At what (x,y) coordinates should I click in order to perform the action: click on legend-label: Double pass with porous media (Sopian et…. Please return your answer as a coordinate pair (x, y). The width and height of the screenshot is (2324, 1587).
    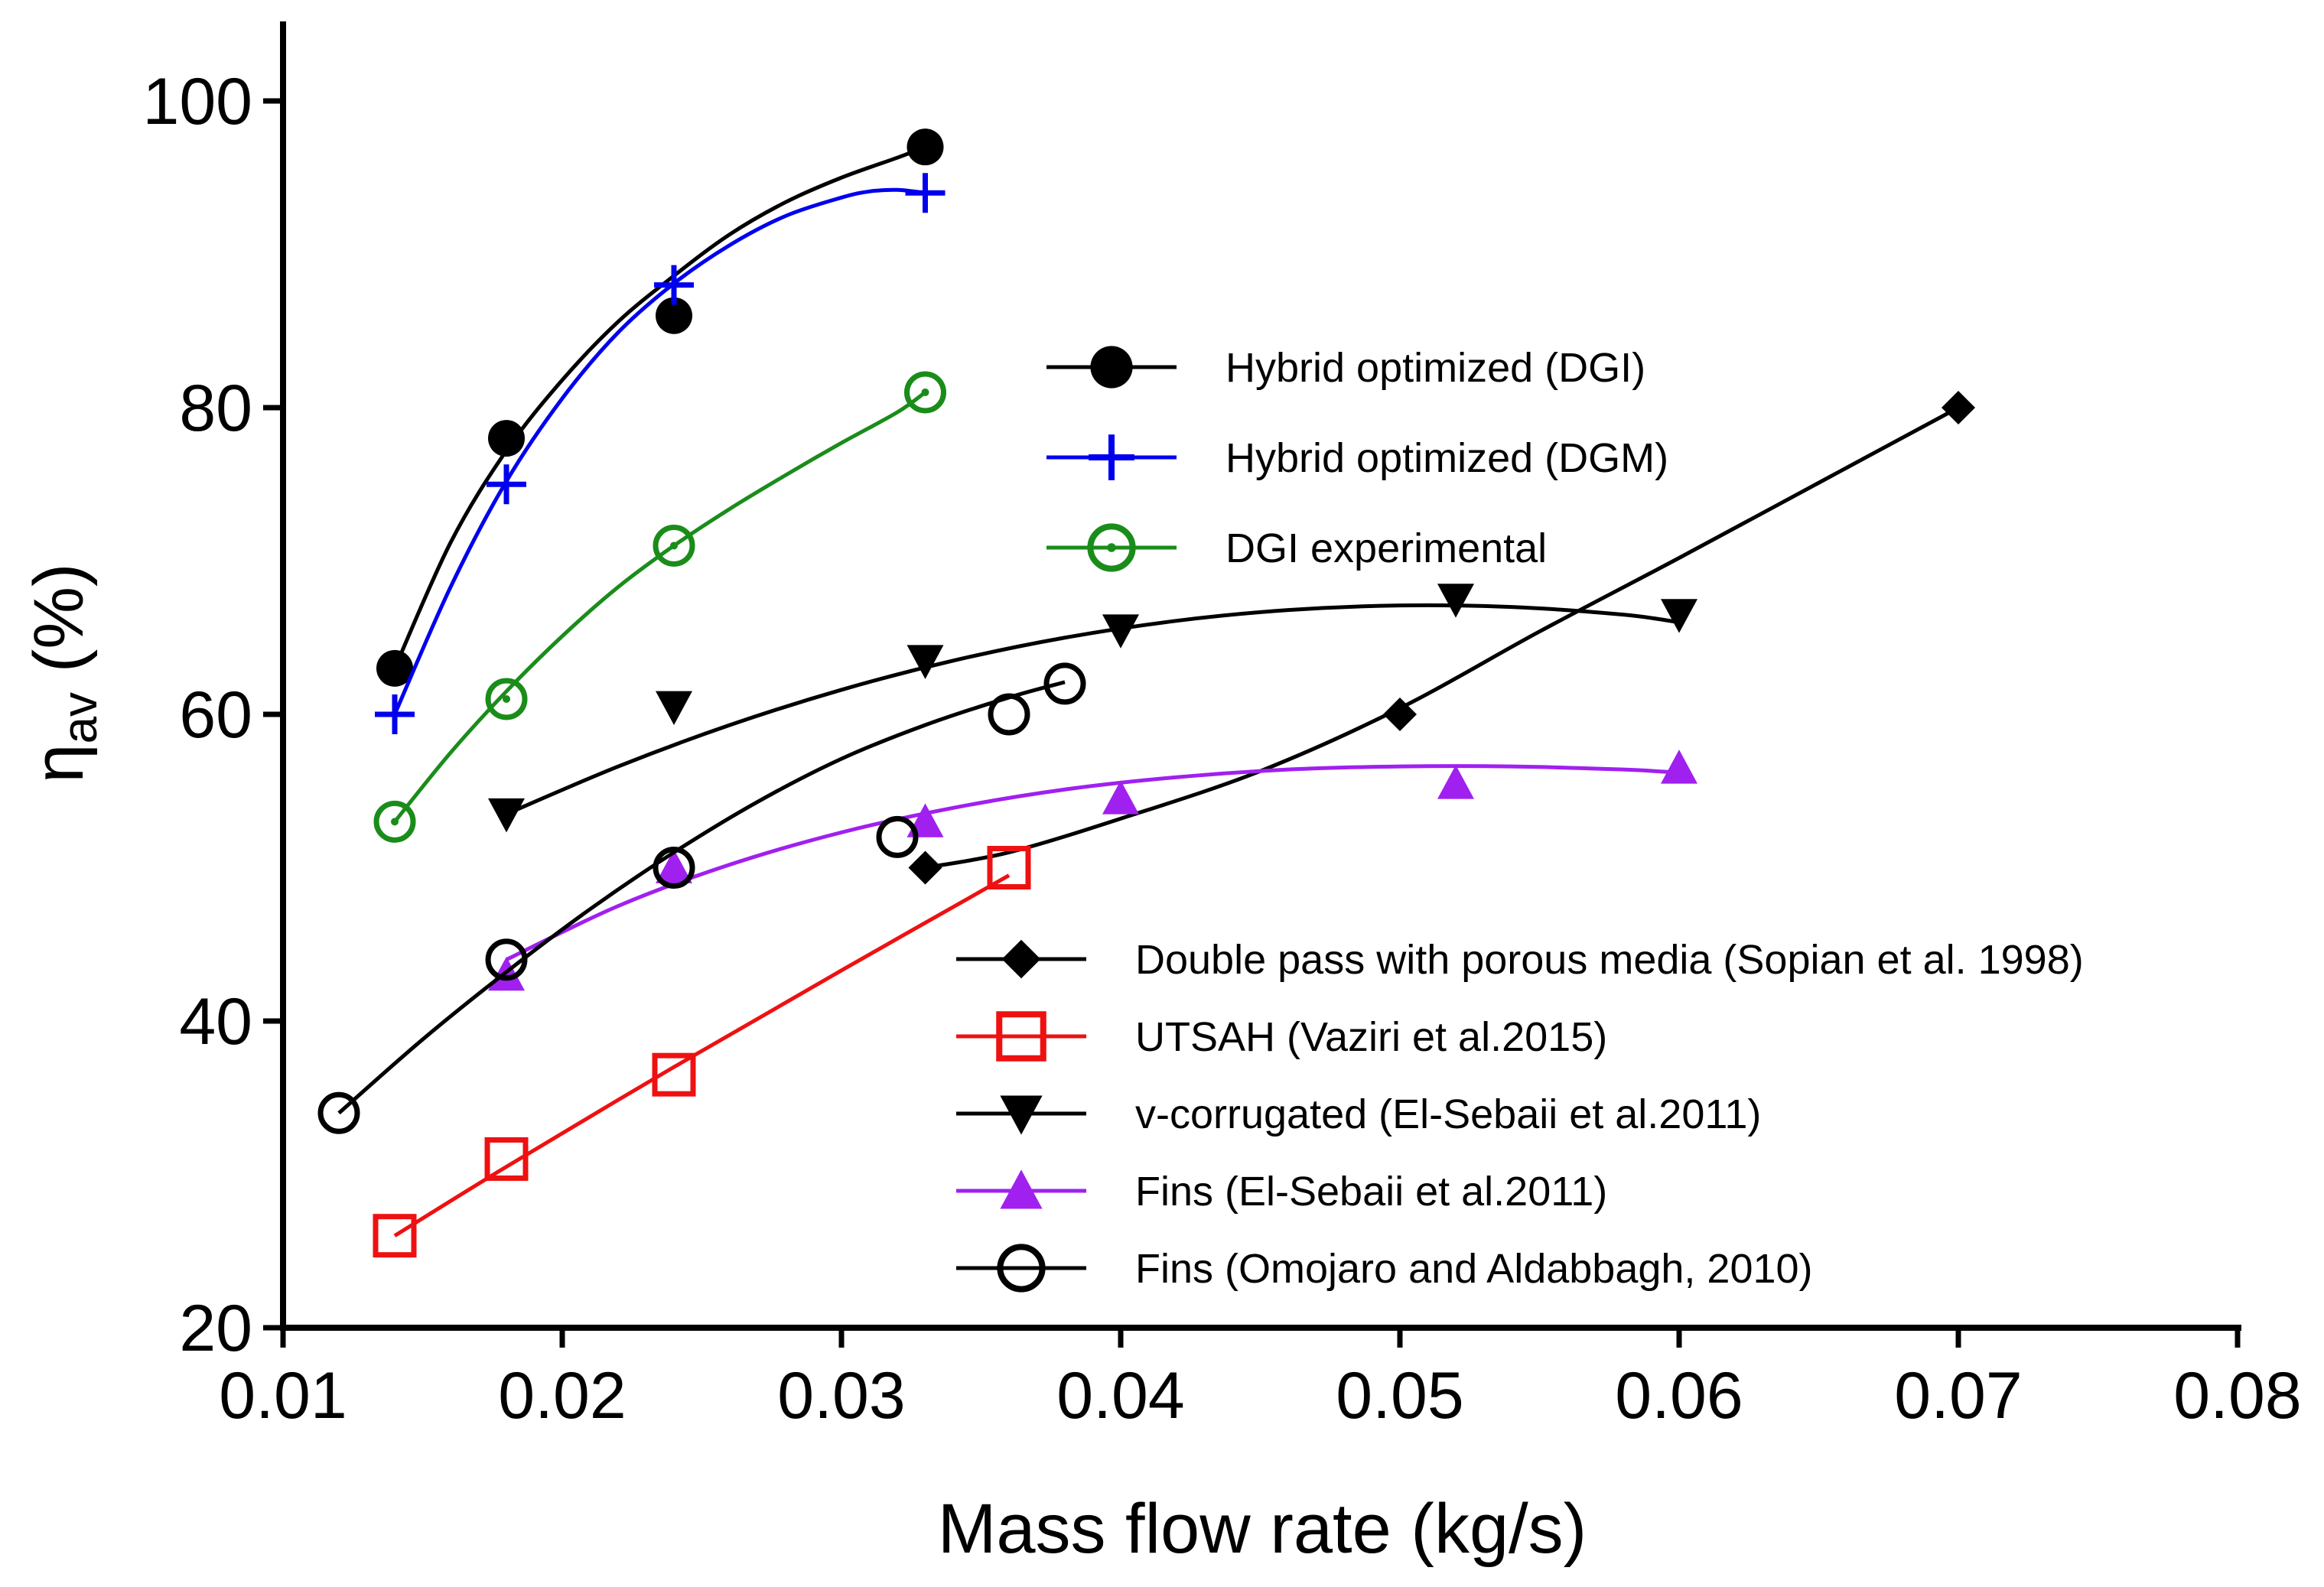
    Looking at the image, I should click on (1609, 960).